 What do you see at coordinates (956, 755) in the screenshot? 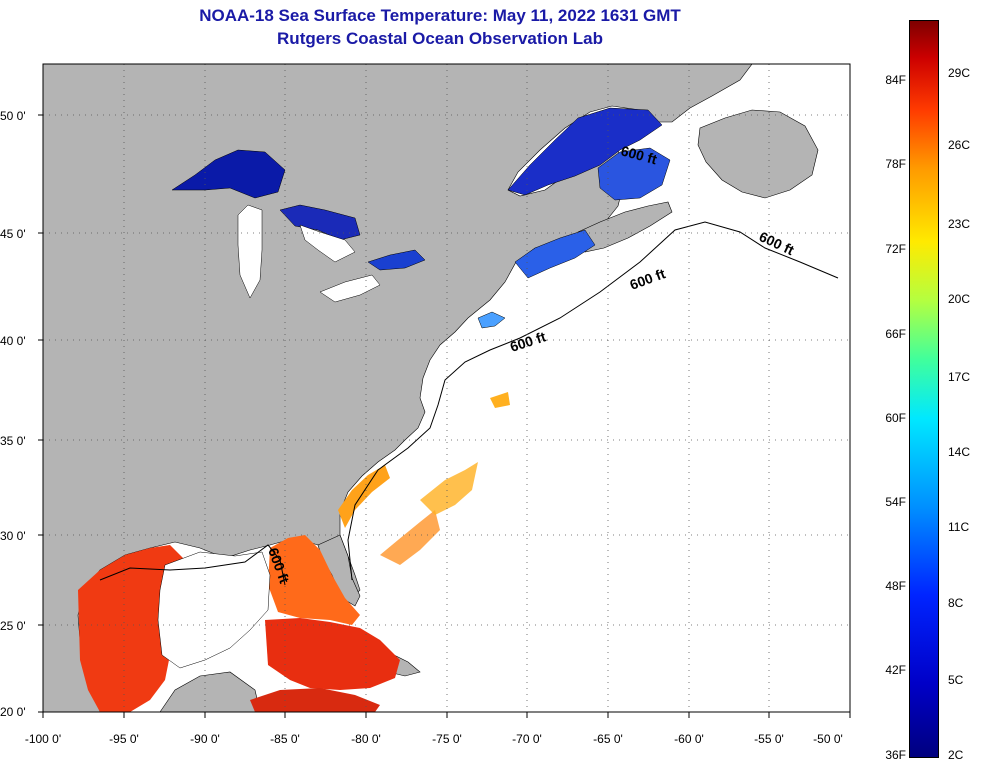
I see `colorbar-c-2: 2C` at bounding box center [956, 755].